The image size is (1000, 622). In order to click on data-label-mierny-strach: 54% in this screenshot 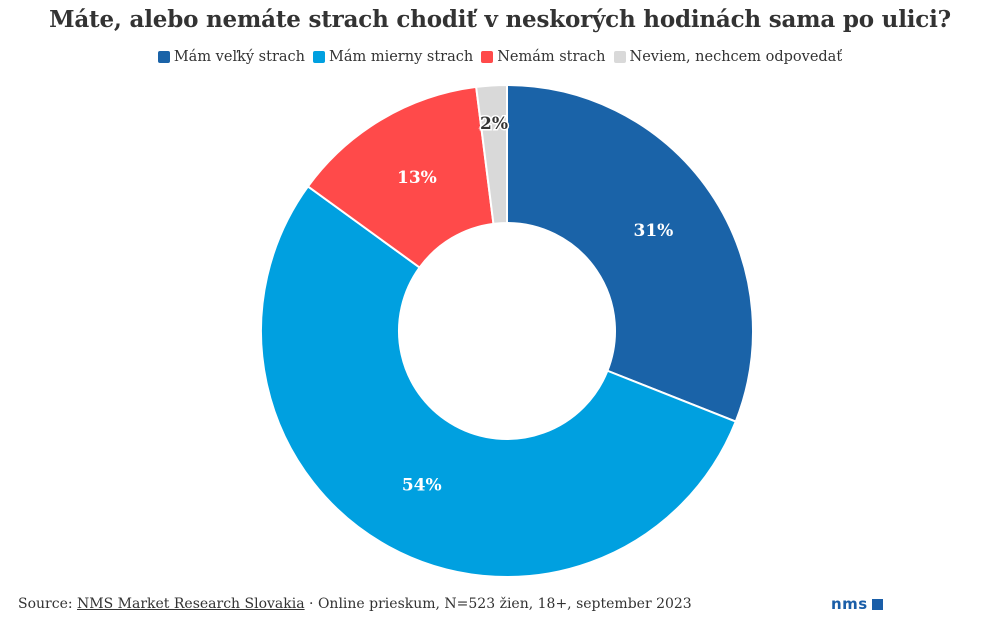, I will do `click(422, 486)`.